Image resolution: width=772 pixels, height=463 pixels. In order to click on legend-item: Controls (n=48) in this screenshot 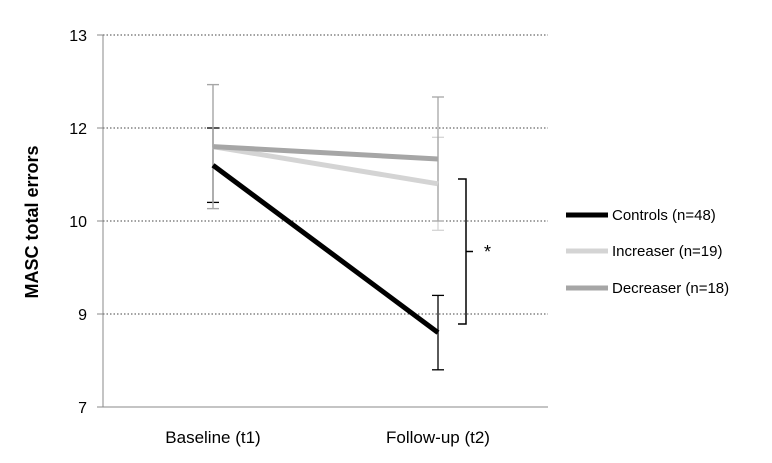, I will do `click(641, 215)`.